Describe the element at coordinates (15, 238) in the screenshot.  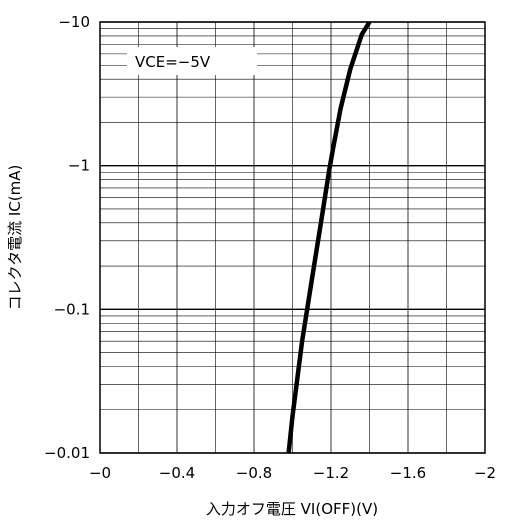
I see `y-axis-title: コレクタ電流 IC(mA)` at that location.